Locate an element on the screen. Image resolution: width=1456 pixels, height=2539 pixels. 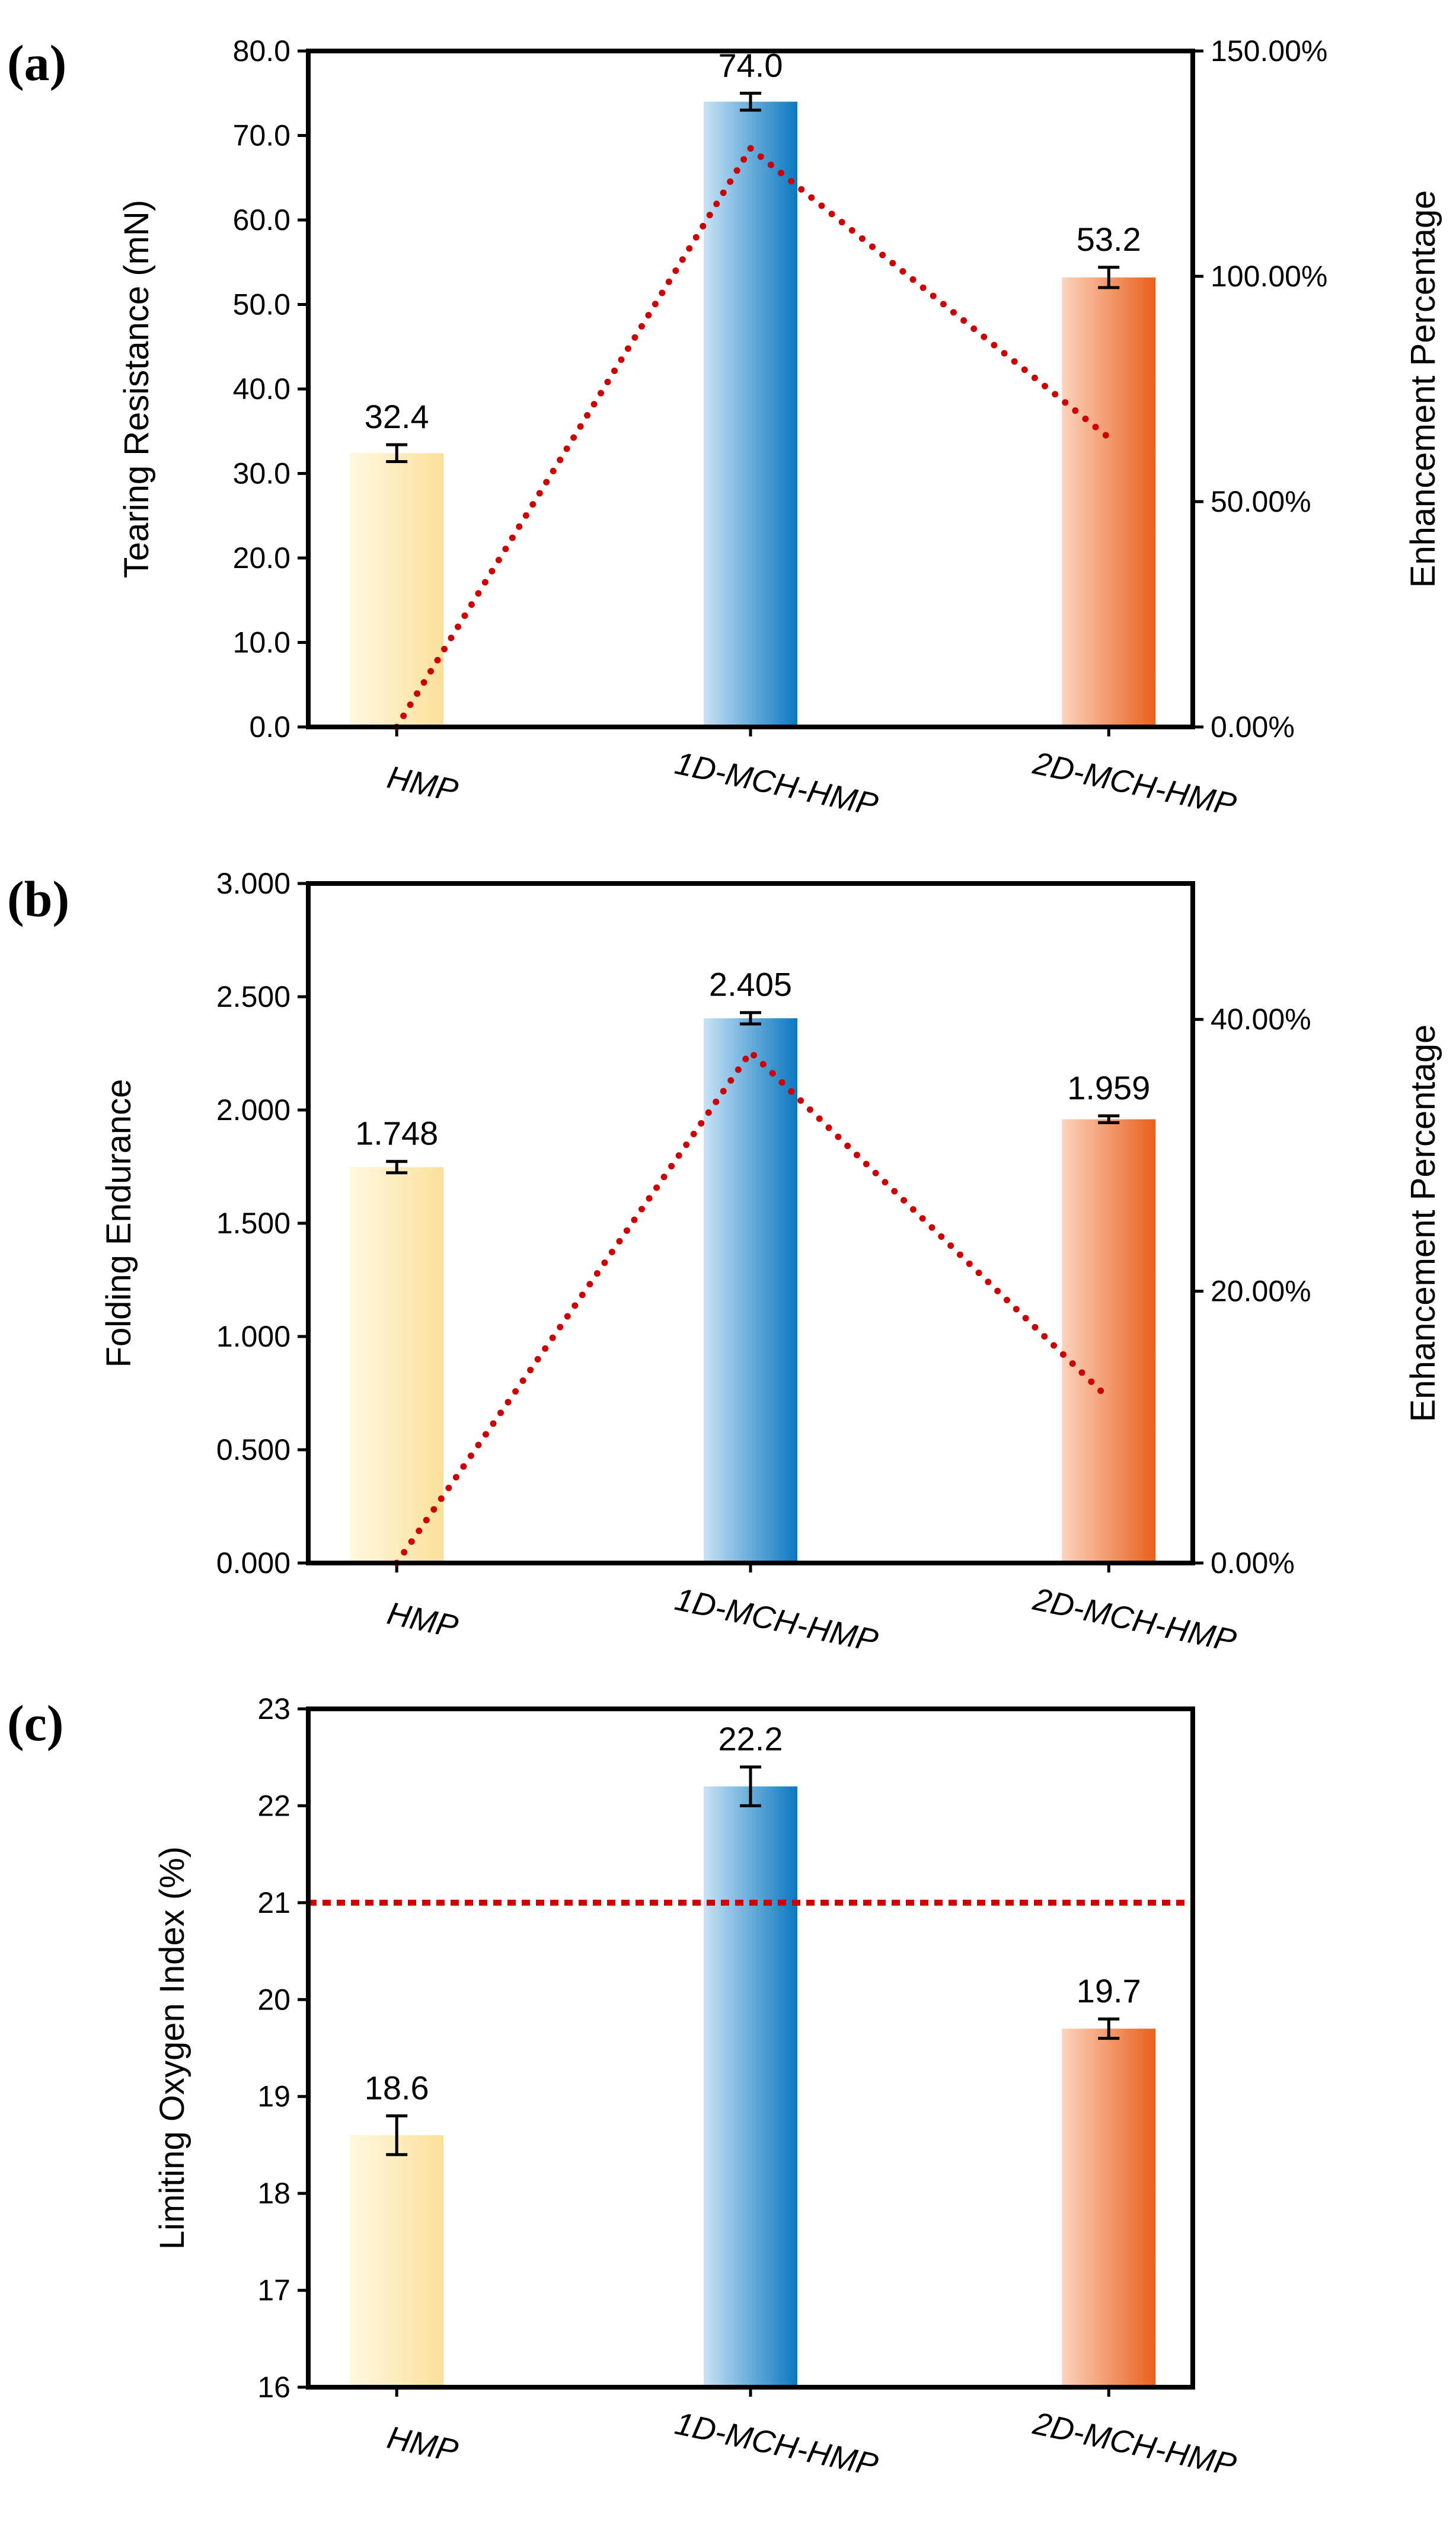
data-label-hmp: 1.748 is located at coordinates (396, 1133).